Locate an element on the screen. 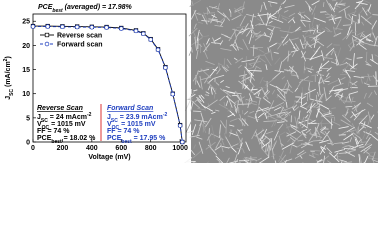  annotation-line: VOC = 1015 mV is located at coordinates (131, 126).